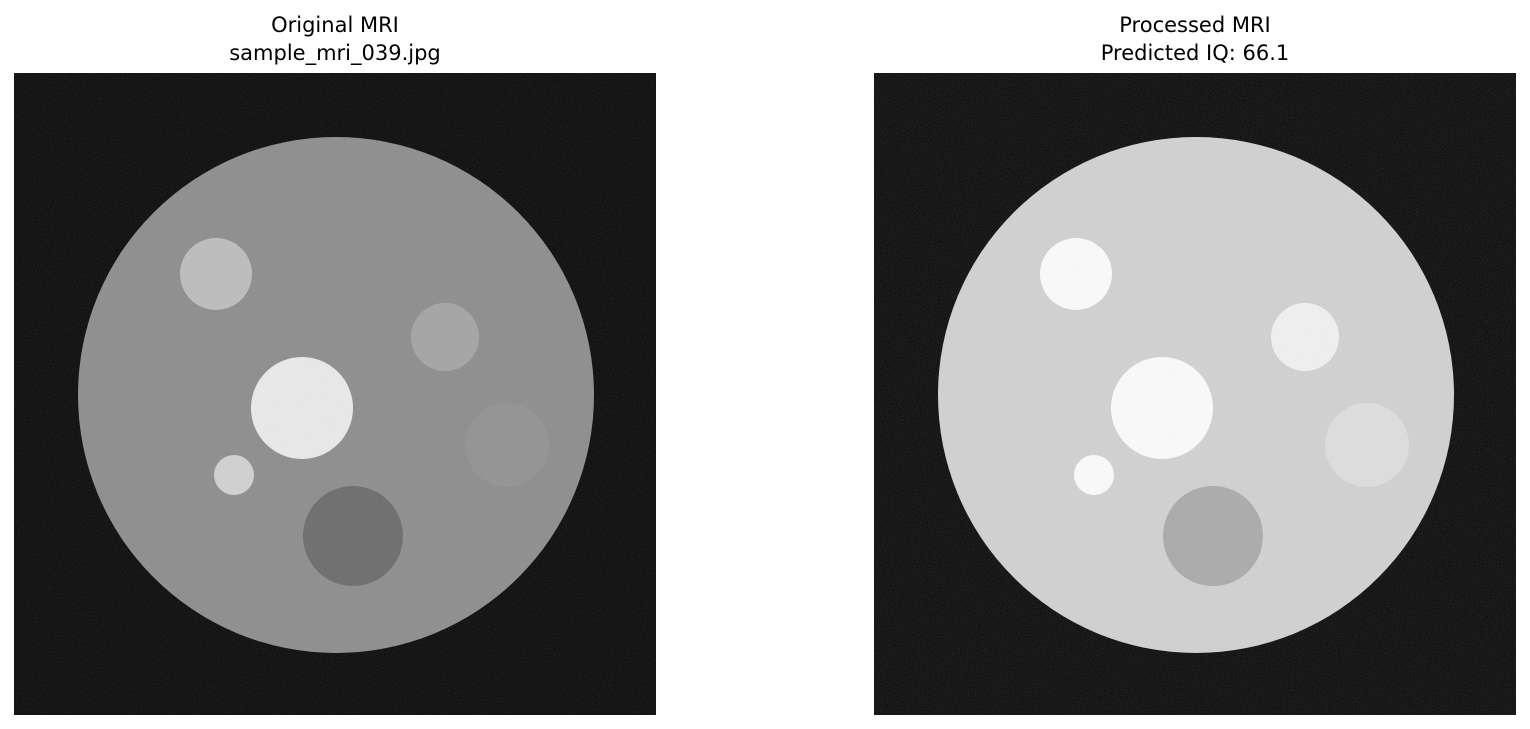 The image size is (1530, 729). What do you see at coordinates (335, 25) in the screenshot?
I see `original-mri-title: Original MRI` at bounding box center [335, 25].